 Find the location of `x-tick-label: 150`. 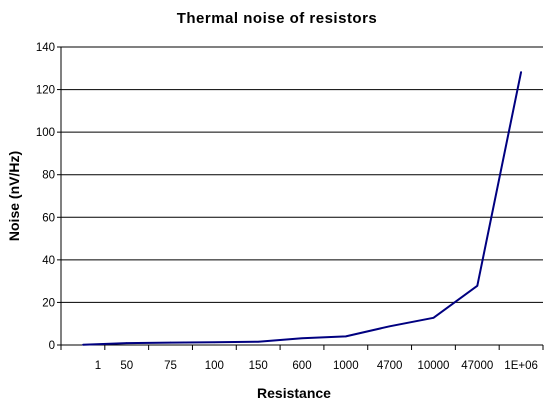

x-tick-label: 150 is located at coordinates (258, 366).